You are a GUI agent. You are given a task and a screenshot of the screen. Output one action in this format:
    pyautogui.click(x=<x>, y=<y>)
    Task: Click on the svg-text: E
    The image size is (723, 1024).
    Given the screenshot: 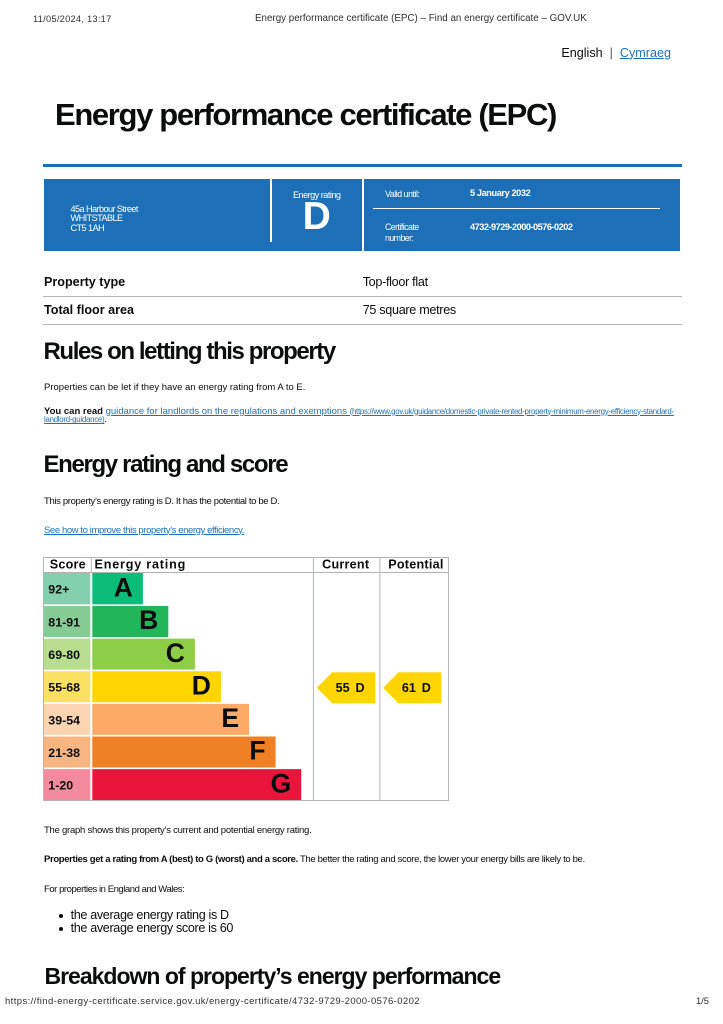 What is the action you would take?
    pyautogui.click(x=230, y=718)
    